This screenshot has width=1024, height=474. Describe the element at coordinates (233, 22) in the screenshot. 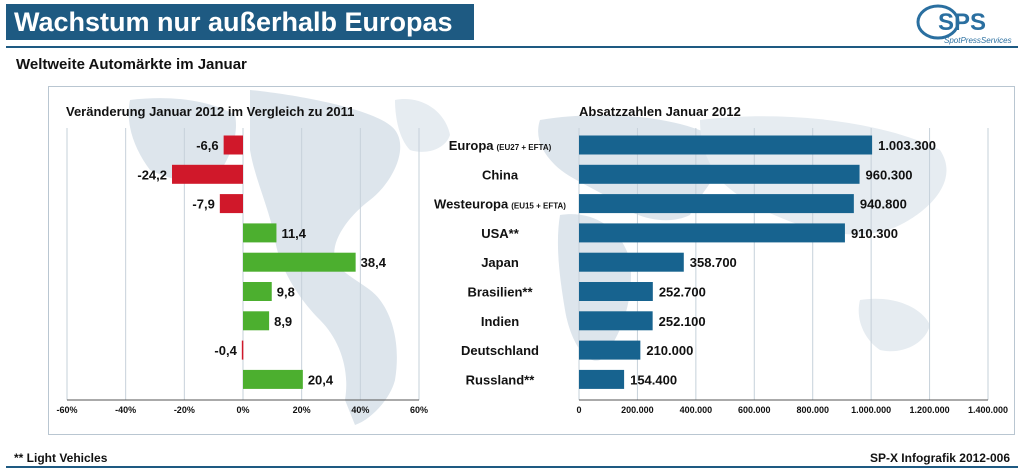

I see `page-title: Wachstum nur außerhalb Europas` at that location.